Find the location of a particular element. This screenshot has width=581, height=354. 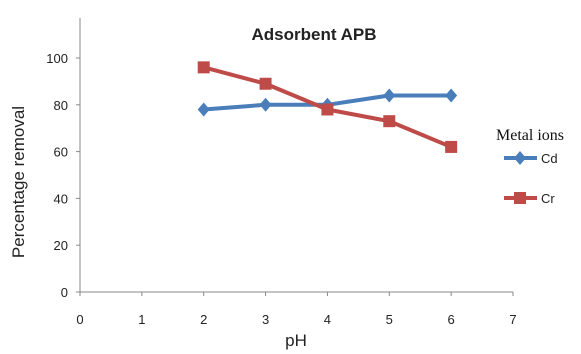

chart-title: Adsorbent APB is located at coordinates (314, 34).